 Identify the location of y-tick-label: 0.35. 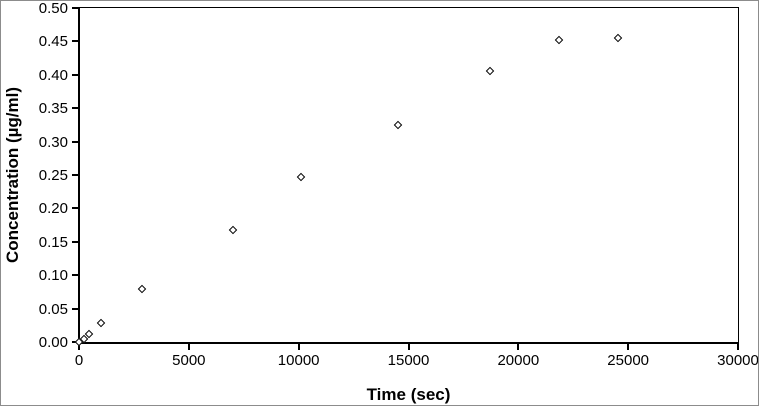
(53, 109).